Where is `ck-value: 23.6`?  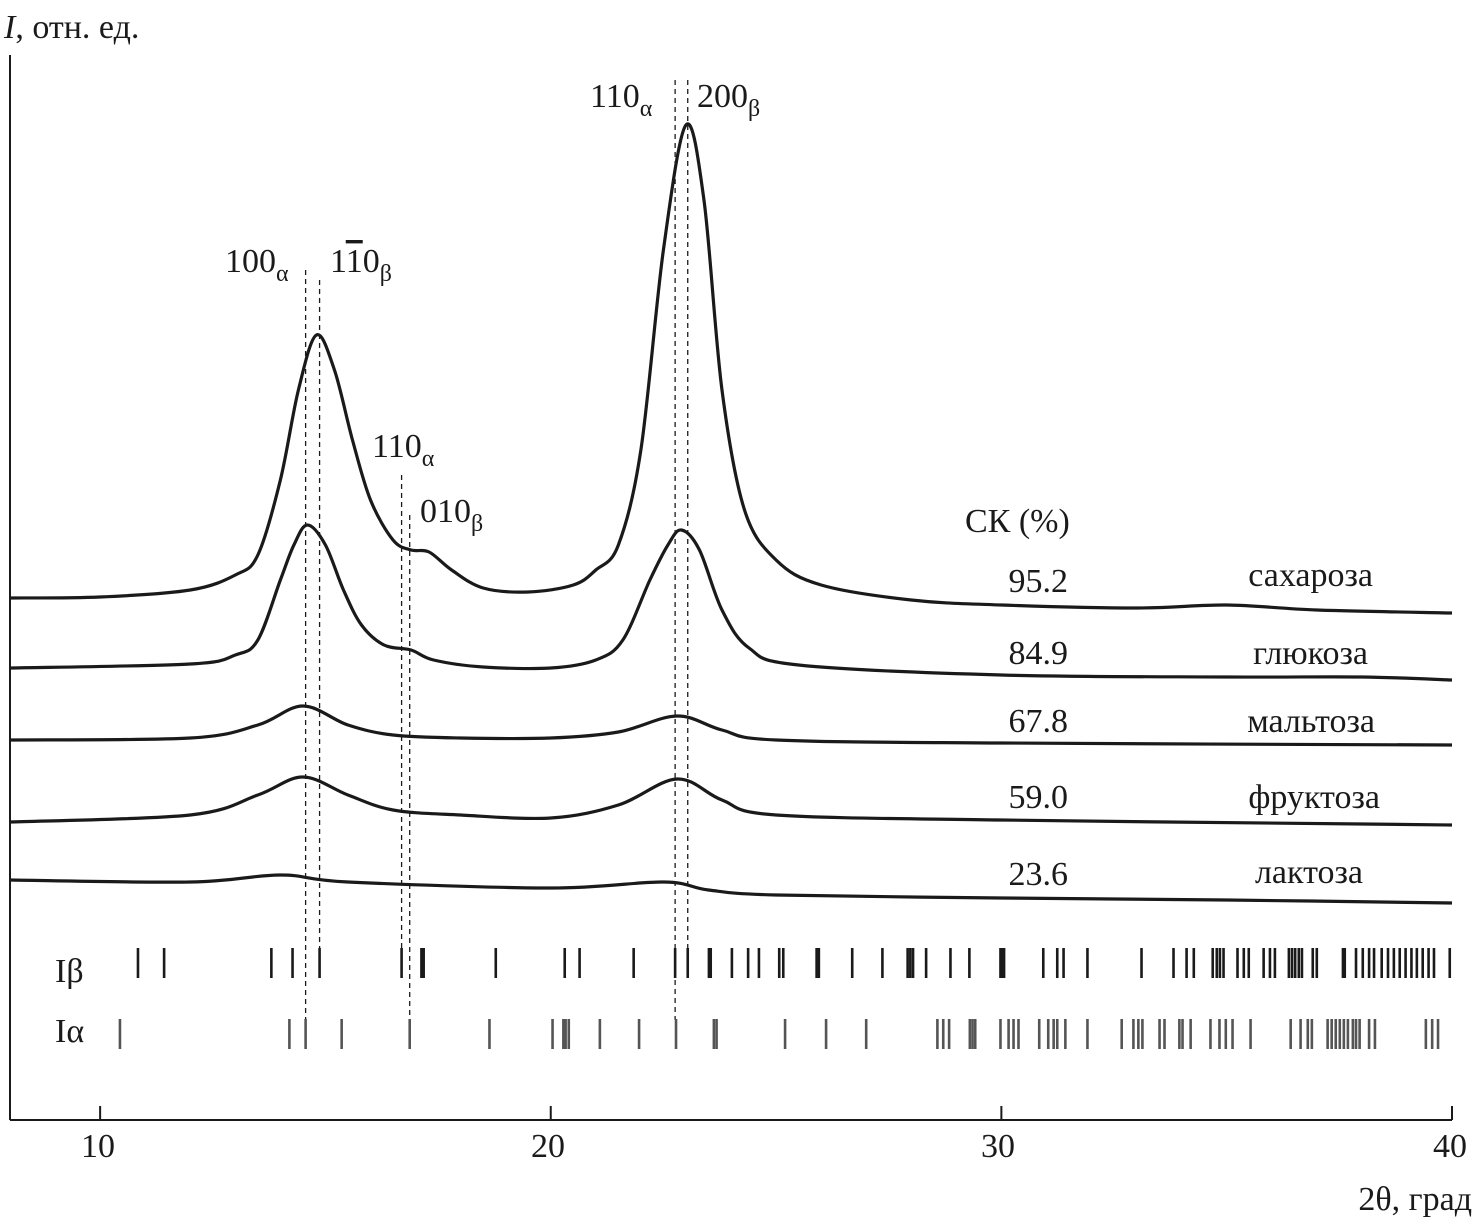 ck-value: 23.6 is located at coordinates (1039, 874).